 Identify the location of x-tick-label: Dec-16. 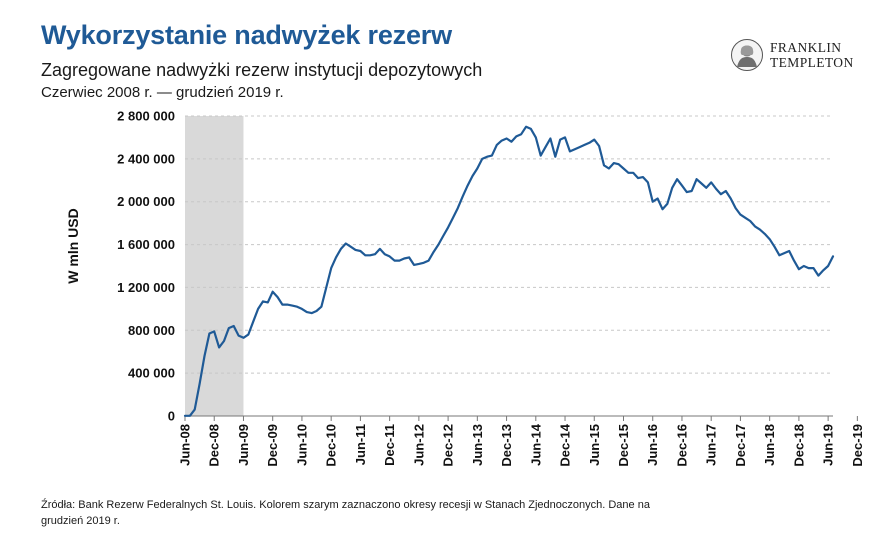
(681, 445).